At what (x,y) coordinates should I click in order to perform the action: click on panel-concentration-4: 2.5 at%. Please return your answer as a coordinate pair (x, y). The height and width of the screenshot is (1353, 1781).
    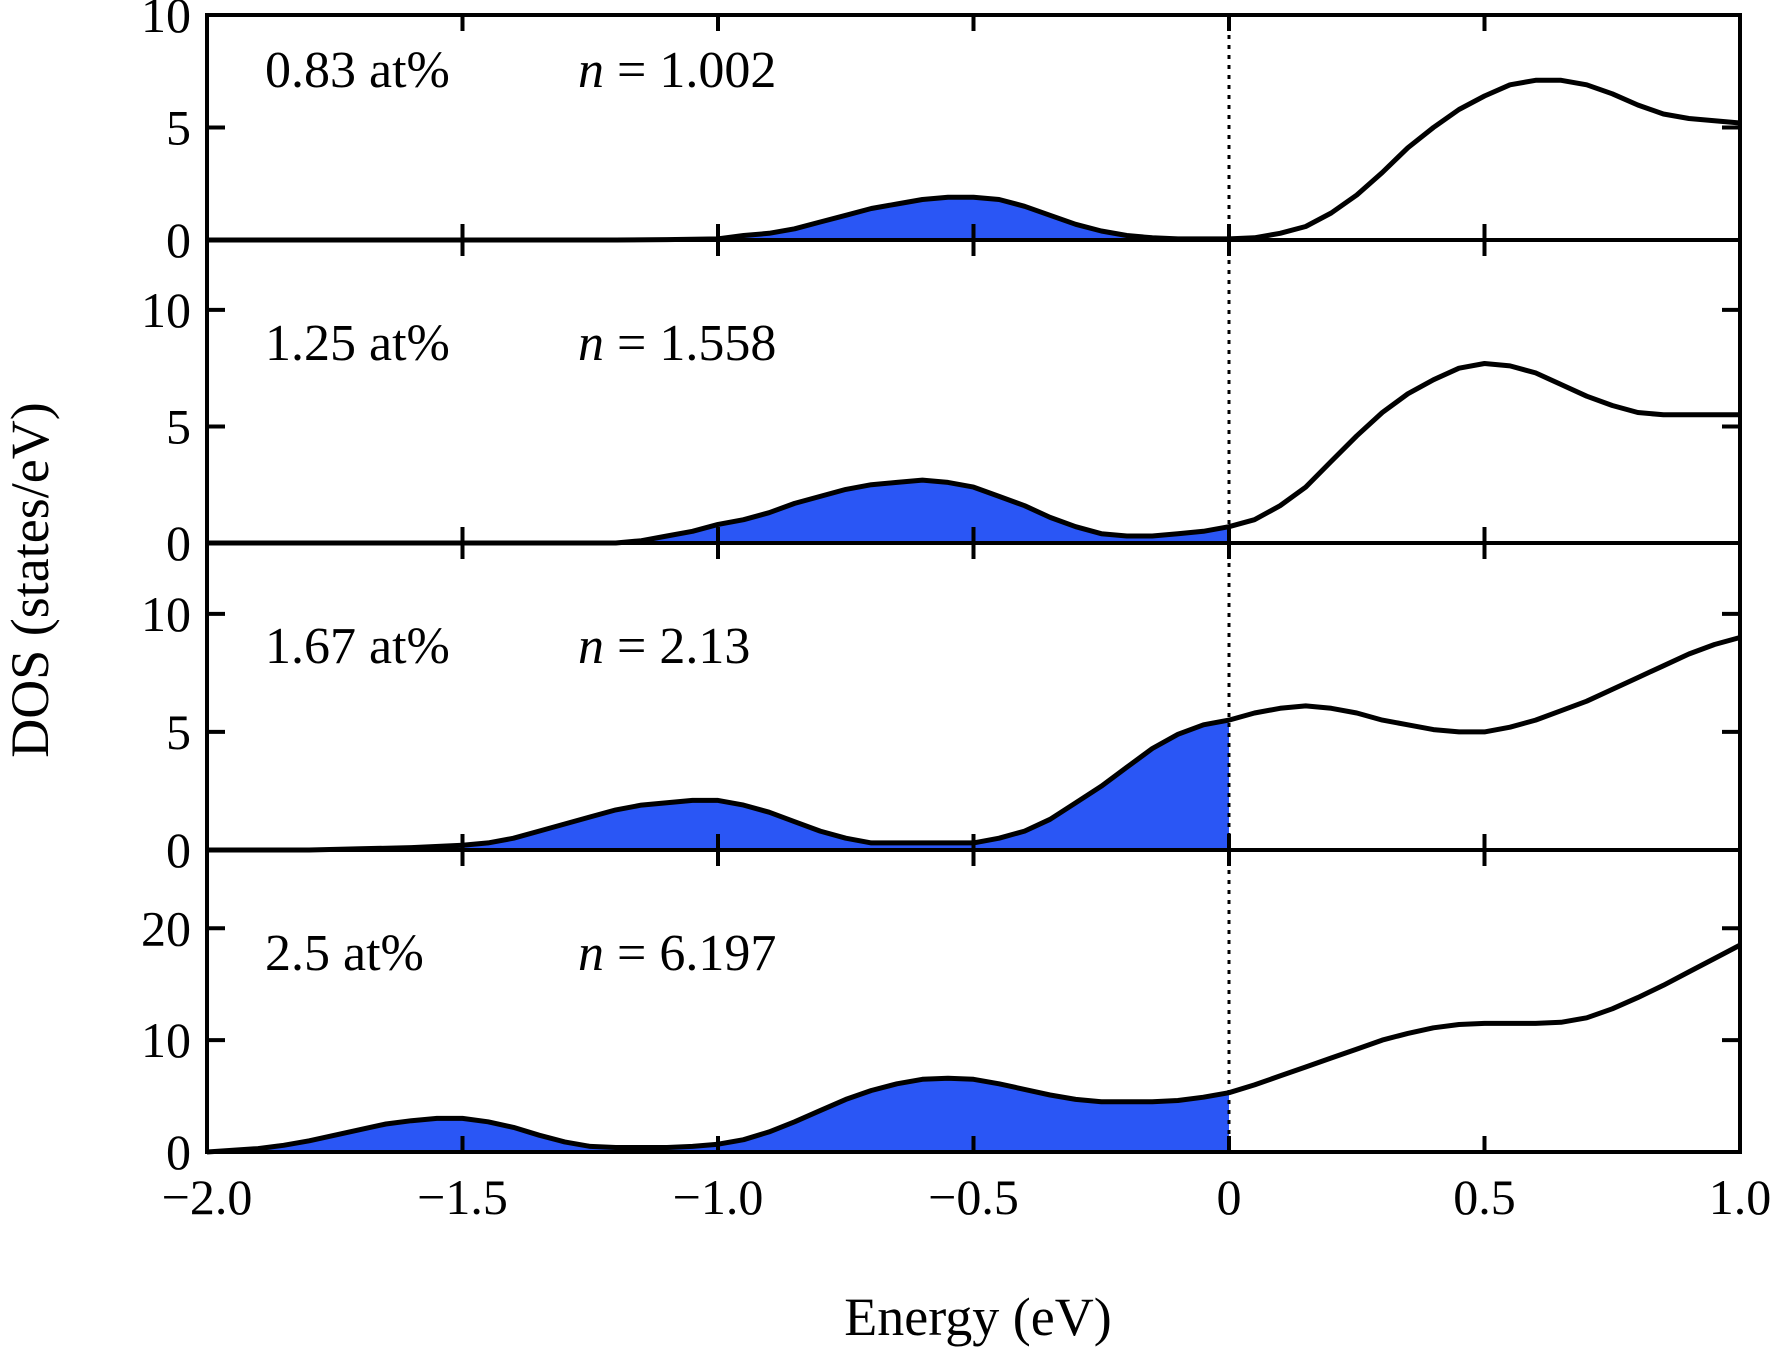
    Looking at the image, I should click on (344, 953).